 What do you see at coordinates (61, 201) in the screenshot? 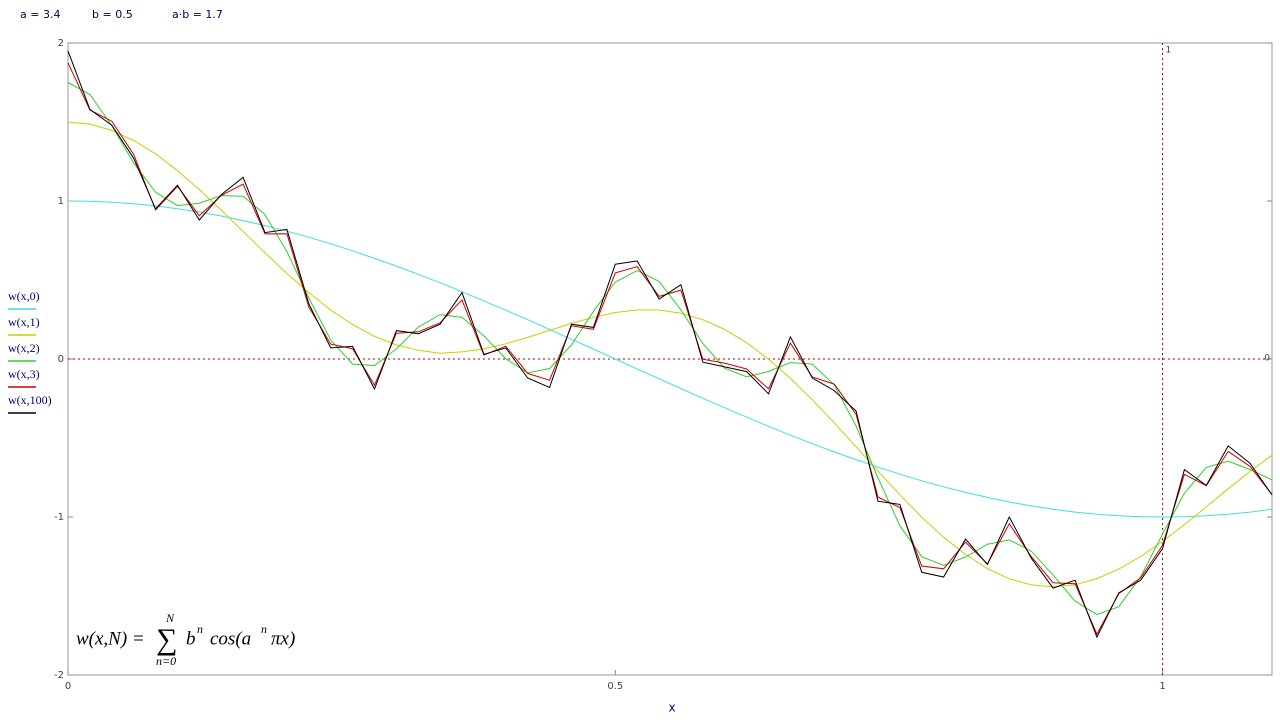
I see `y-tick-label: 1` at bounding box center [61, 201].